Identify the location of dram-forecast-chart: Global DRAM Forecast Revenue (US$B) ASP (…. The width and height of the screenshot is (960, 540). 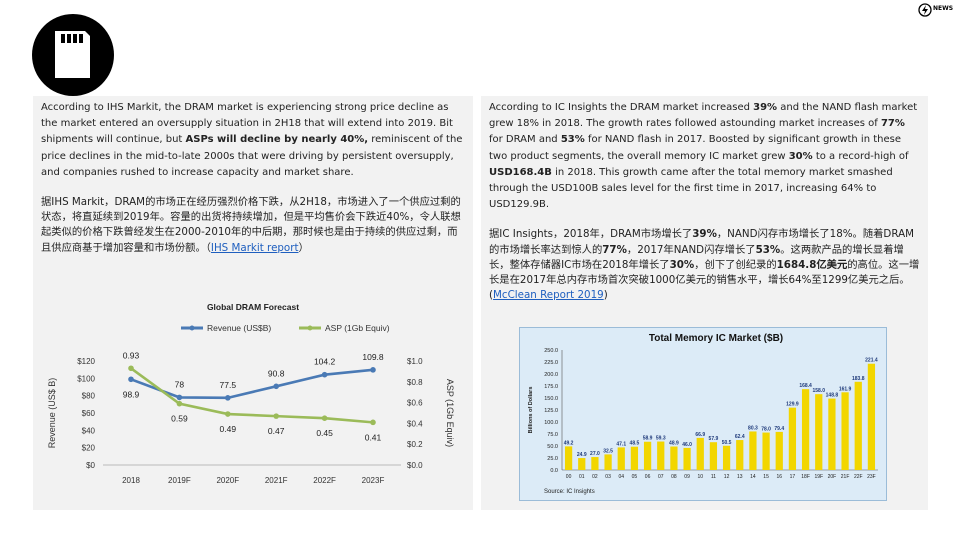
(251, 393).